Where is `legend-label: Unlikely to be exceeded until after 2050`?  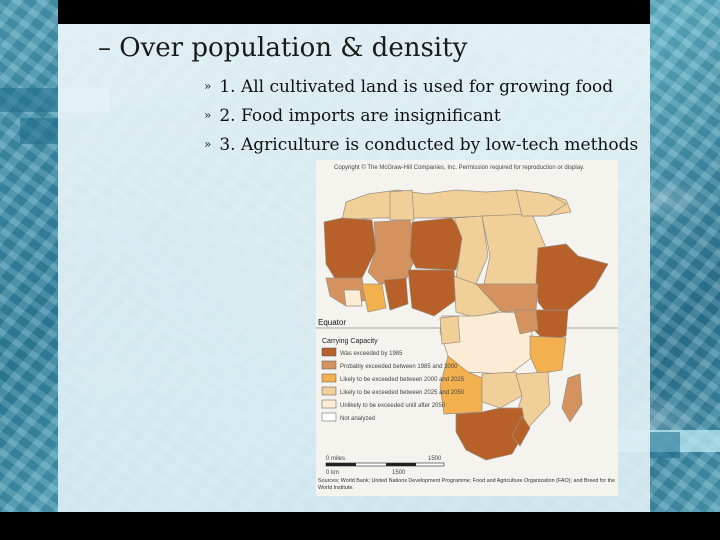 legend-label: Unlikely to be exceeded until after 2050 is located at coordinates (393, 406).